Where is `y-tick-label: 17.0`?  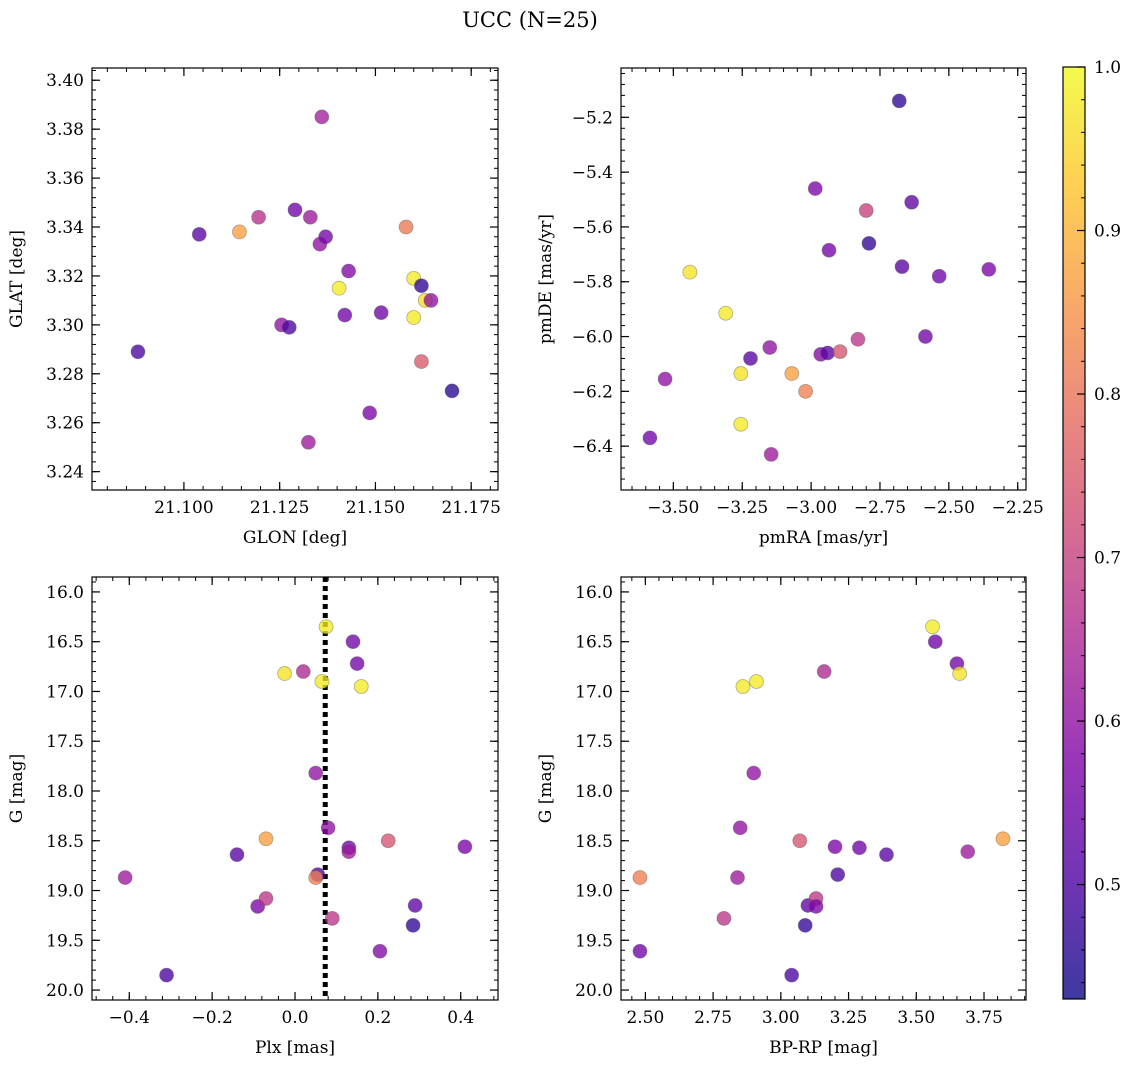
y-tick-label: 17.0 is located at coordinates (65, 692).